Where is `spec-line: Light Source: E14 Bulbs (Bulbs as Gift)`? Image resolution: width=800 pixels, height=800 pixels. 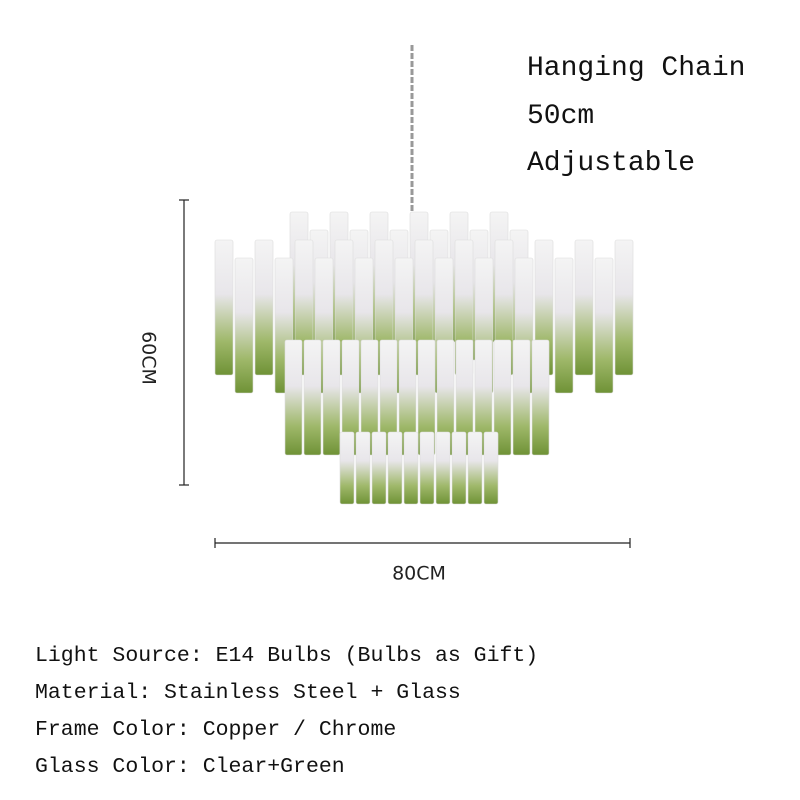 spec-line: Light Source: E14 Bulbs (Bulbs as Gift) is located at coordinates (287, 656).